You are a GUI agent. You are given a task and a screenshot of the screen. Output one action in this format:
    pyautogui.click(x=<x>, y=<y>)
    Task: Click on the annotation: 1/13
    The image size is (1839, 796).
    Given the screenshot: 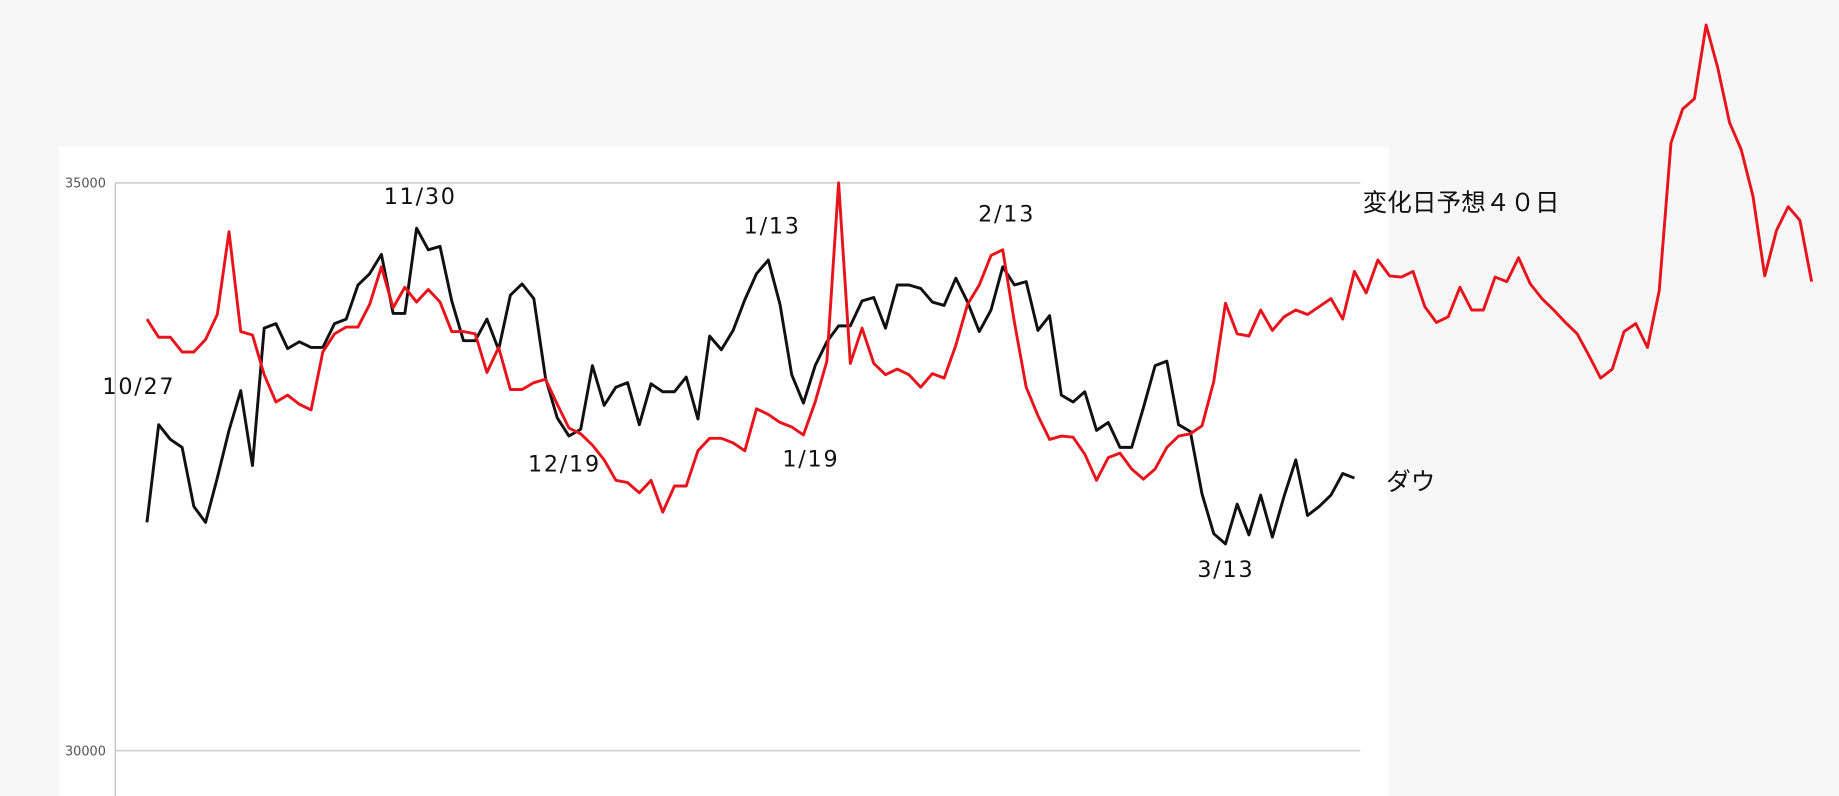 What is the action you would take?
    pyautogui.click(x=772, y=226)
    